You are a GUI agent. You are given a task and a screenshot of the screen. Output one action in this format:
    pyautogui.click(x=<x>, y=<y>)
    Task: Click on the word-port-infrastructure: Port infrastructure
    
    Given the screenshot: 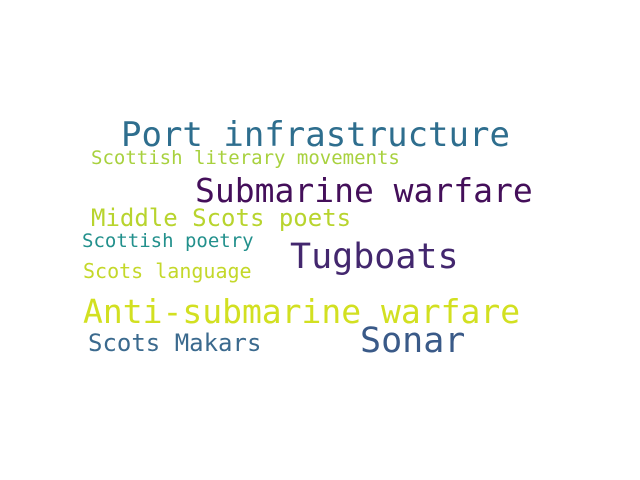 What is the action you would take?
    pyautogui.click(x=315, y=135)
    